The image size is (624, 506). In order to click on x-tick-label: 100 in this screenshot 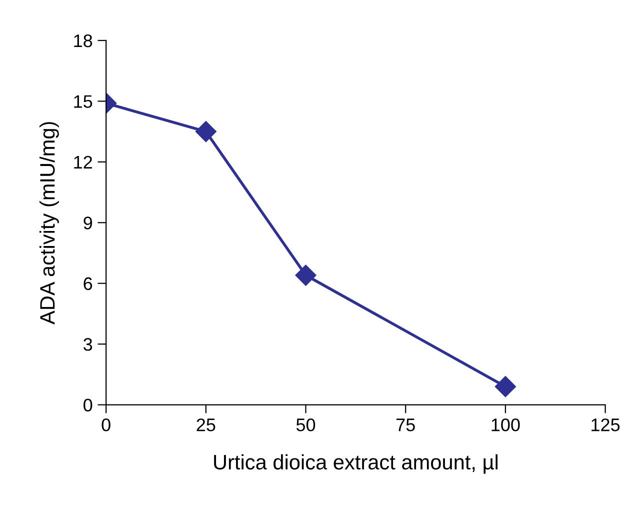, I will do `click(506, 425)`.